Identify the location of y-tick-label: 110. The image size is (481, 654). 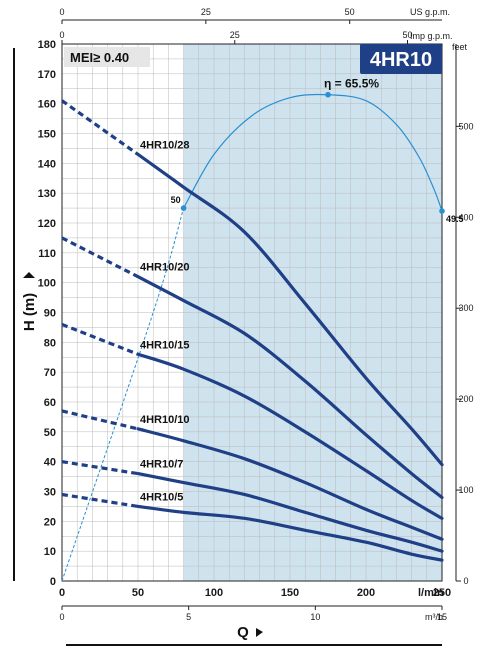
(47, 254).